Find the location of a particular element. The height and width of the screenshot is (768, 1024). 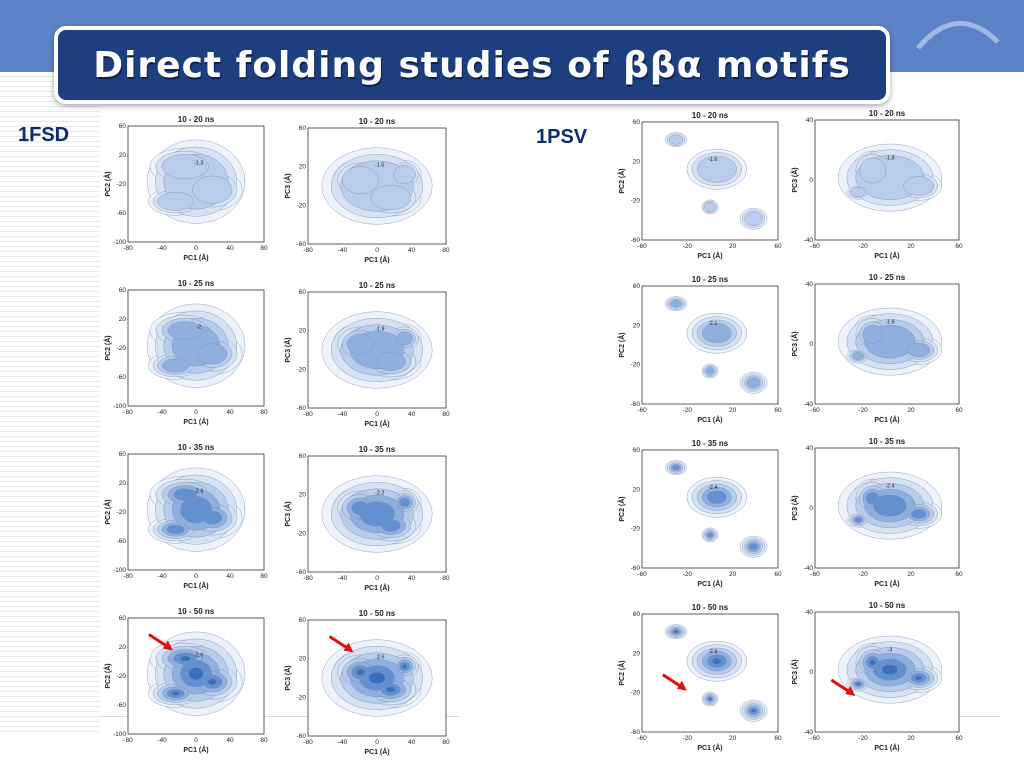

panel-title: 10 - 25 ns is located at coordinates (196, 283).